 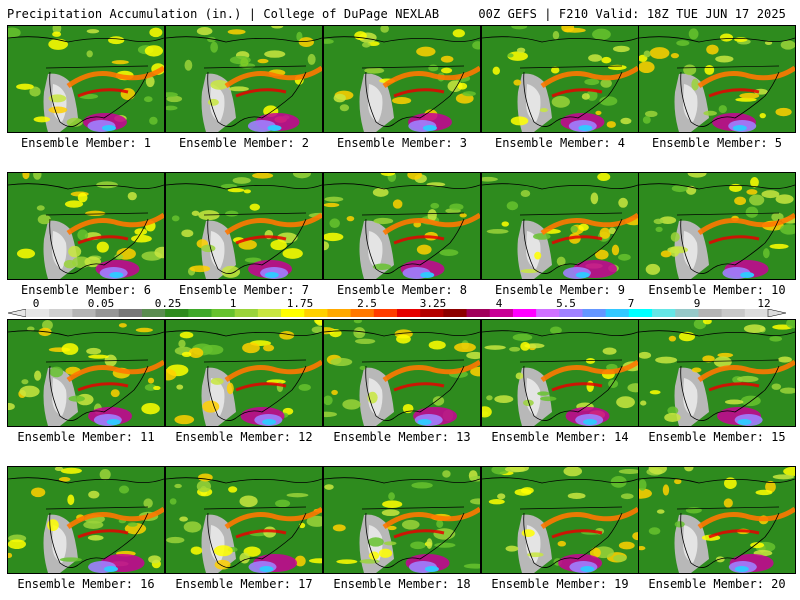 I want to click on ensemble-member-label: Ensemble Member: 15, so click(x=717, y=437).